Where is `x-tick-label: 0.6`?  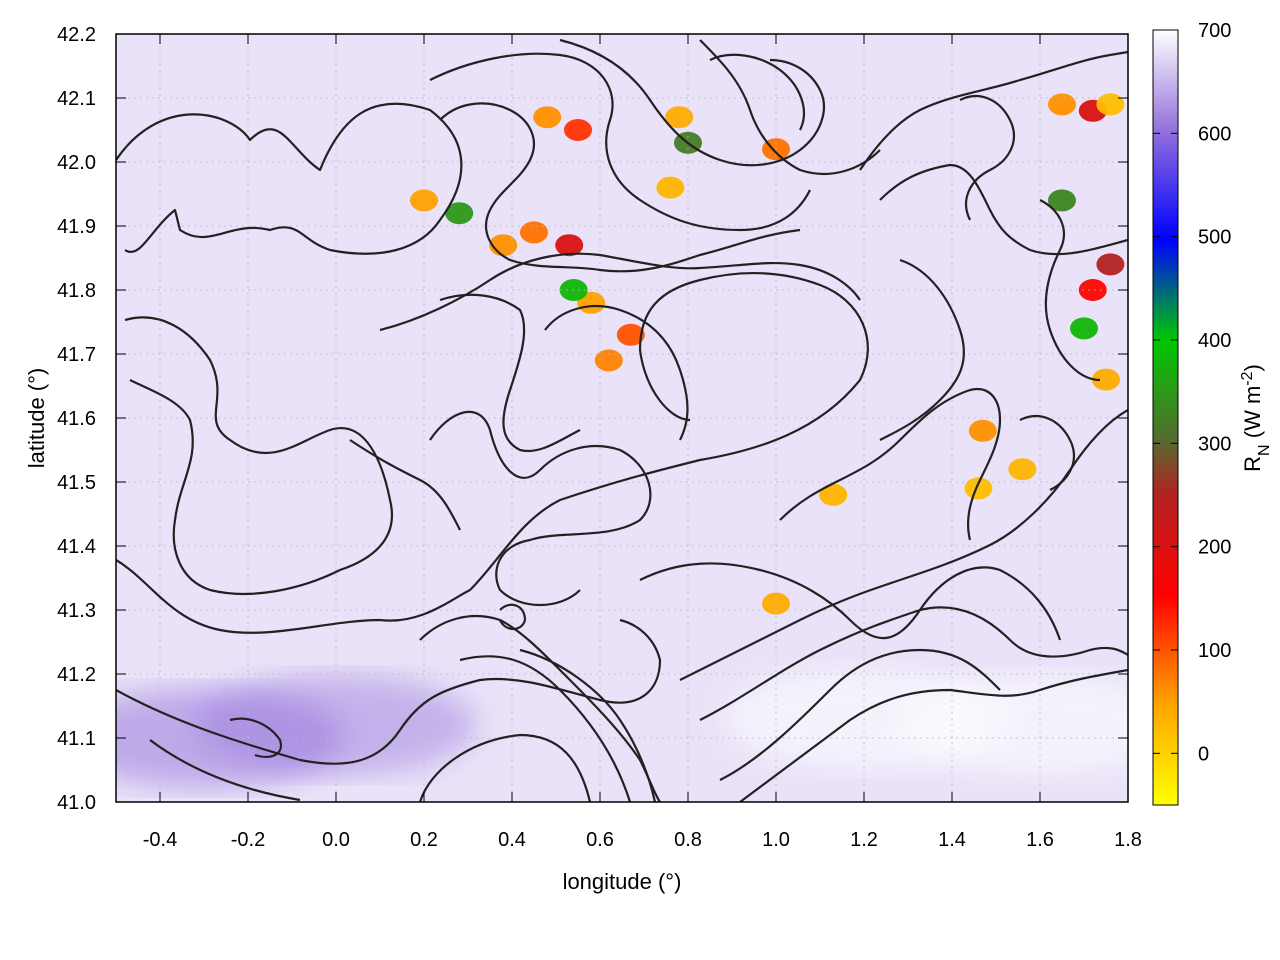
x-tick-label: 0.6 is located at coordinates (600, 840).